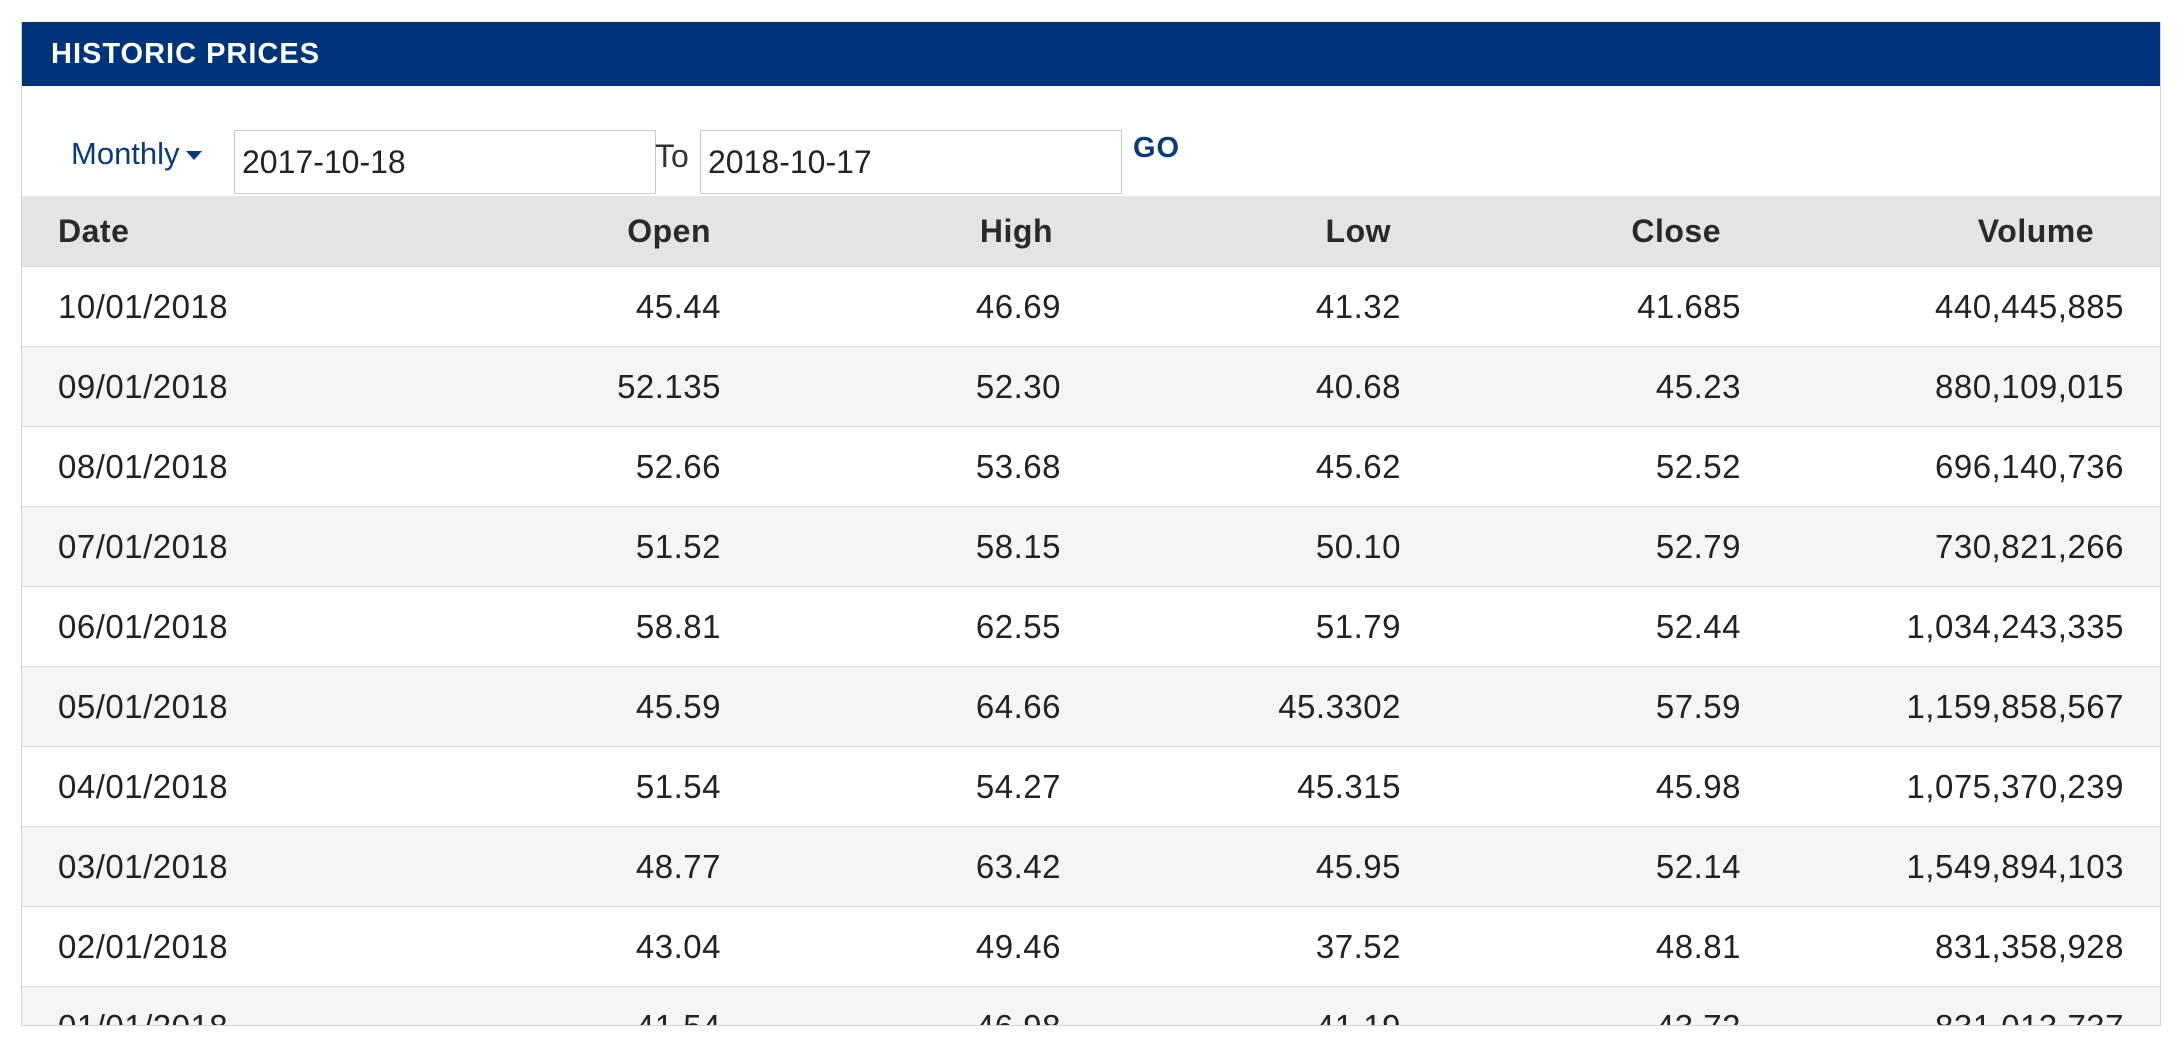  What do you see at coordinates (1579, 706) in the screenshot?
I see `cell-close: 57.59` at bounding box center [1579, 706].